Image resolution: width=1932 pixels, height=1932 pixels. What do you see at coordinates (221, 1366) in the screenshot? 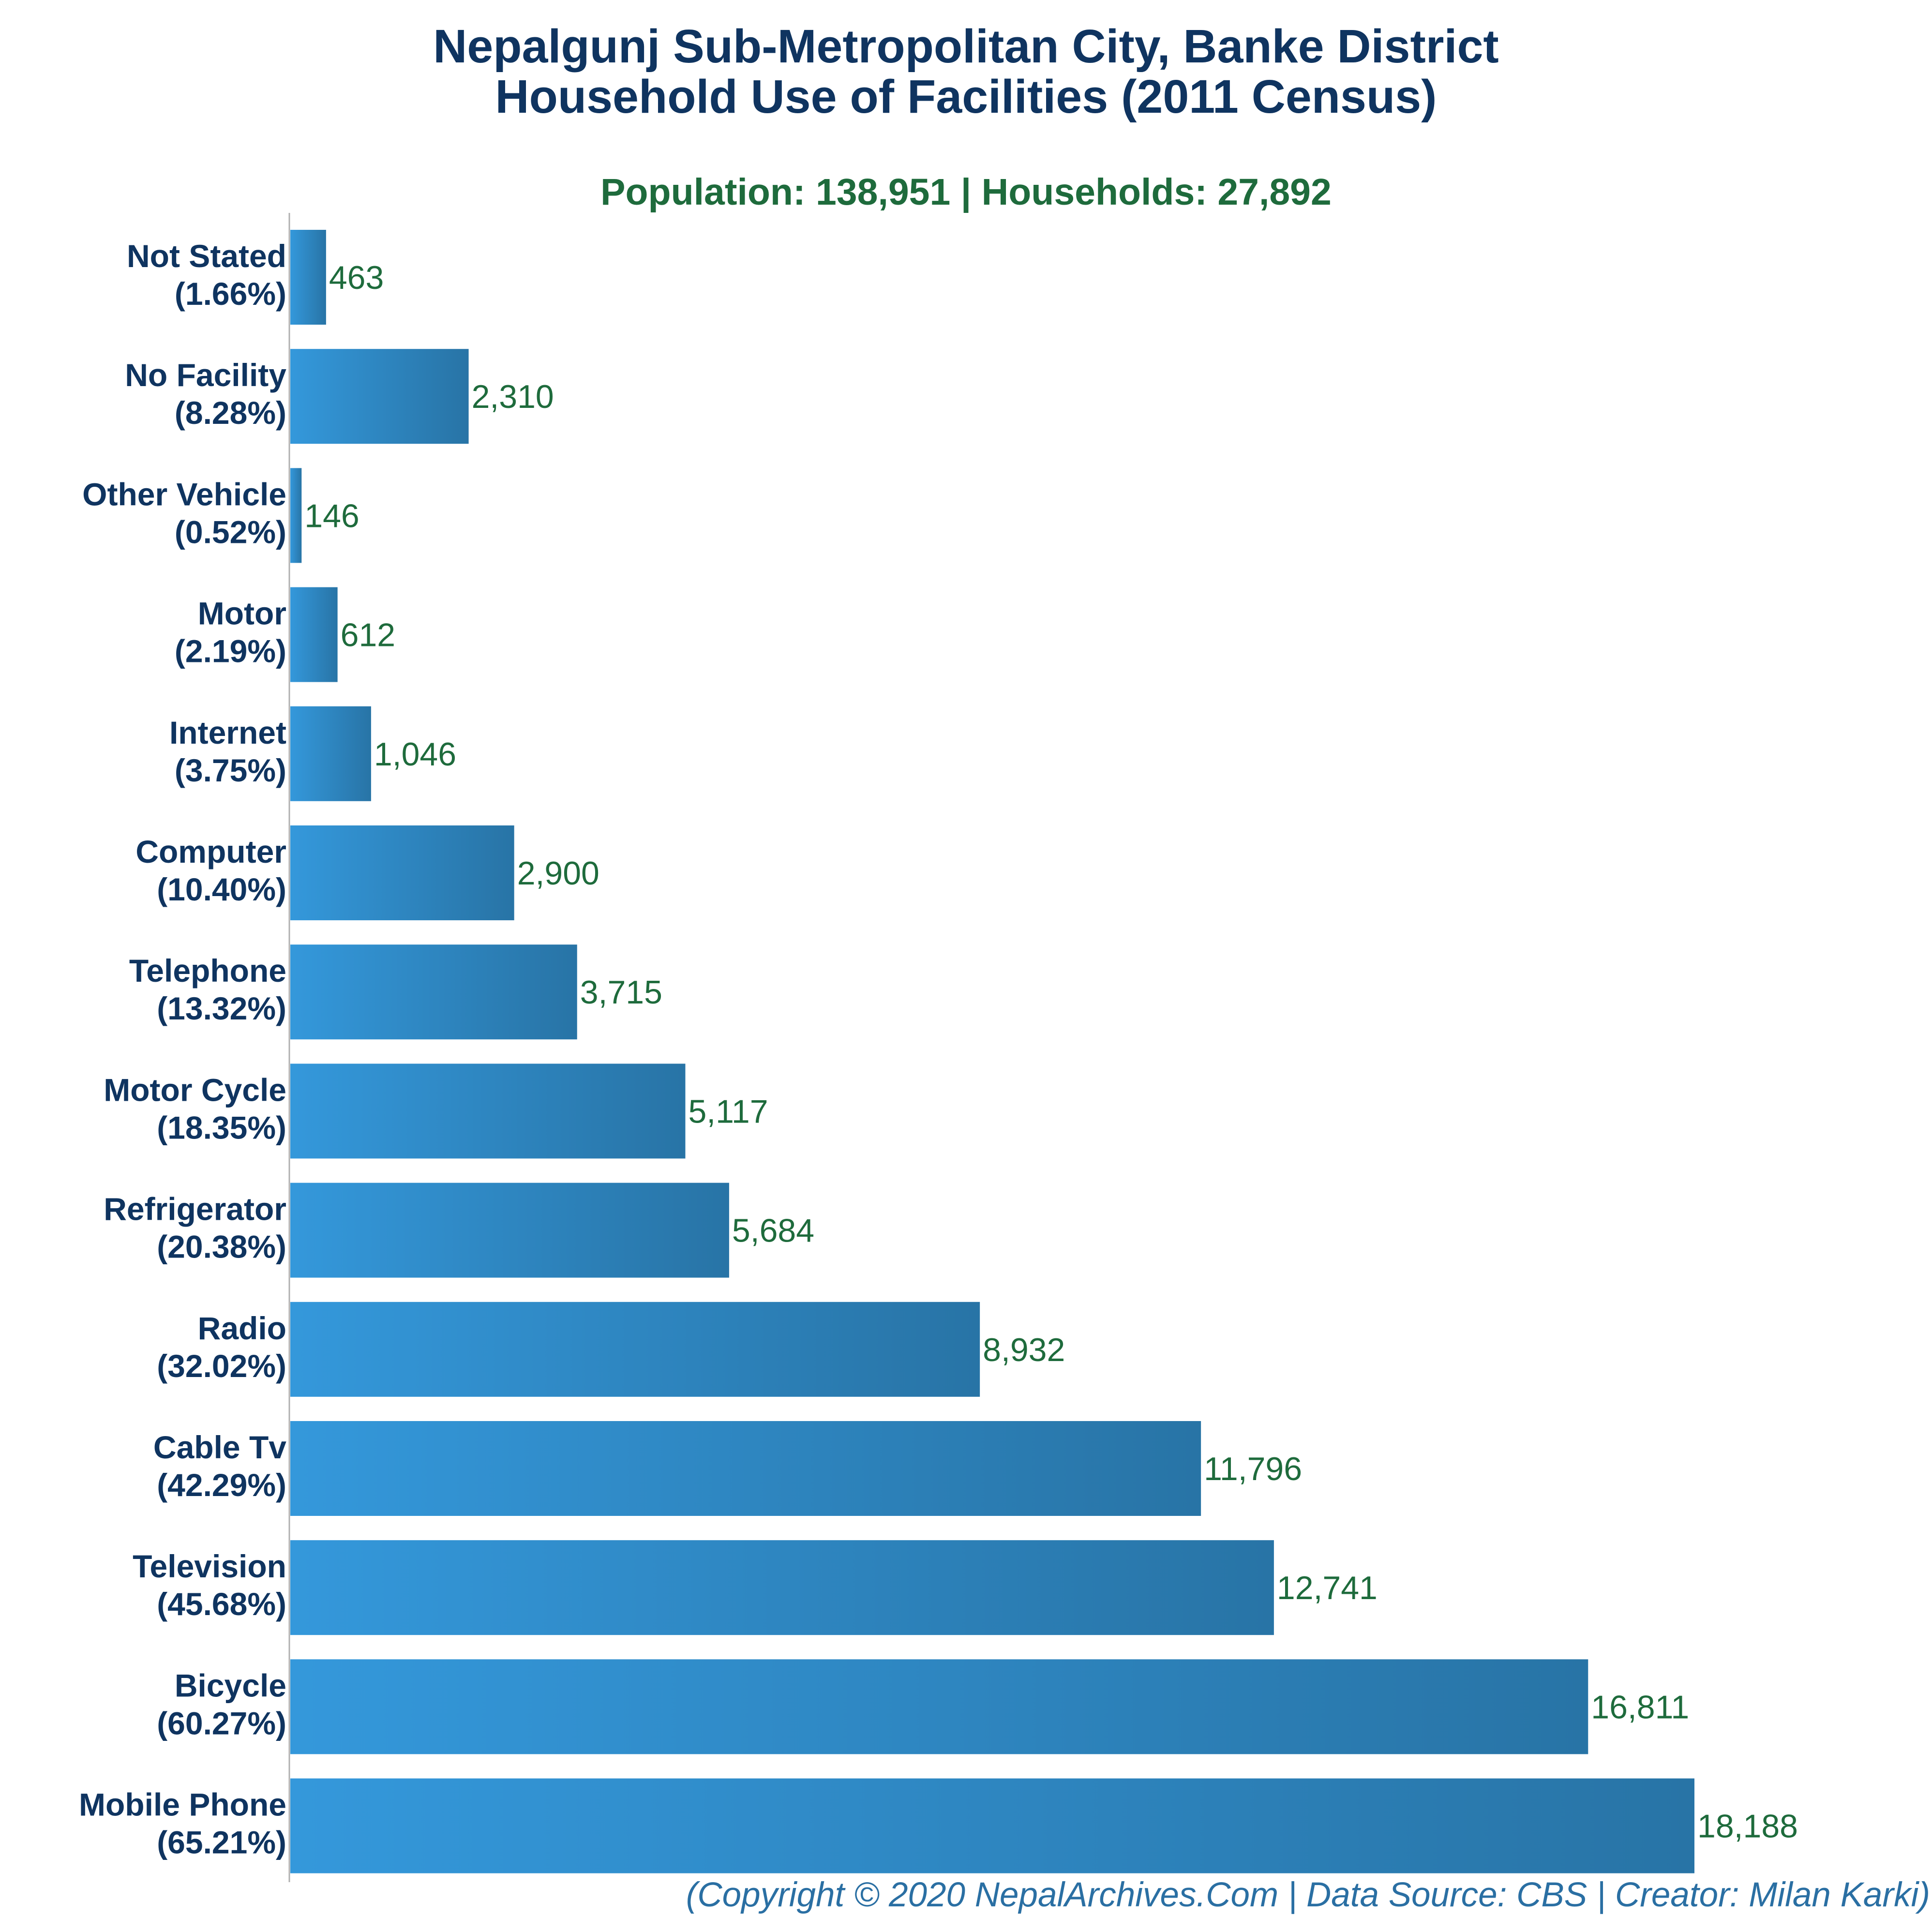
I see `category-percent-label: (32.02%)` at bounding box center [221, 1366].